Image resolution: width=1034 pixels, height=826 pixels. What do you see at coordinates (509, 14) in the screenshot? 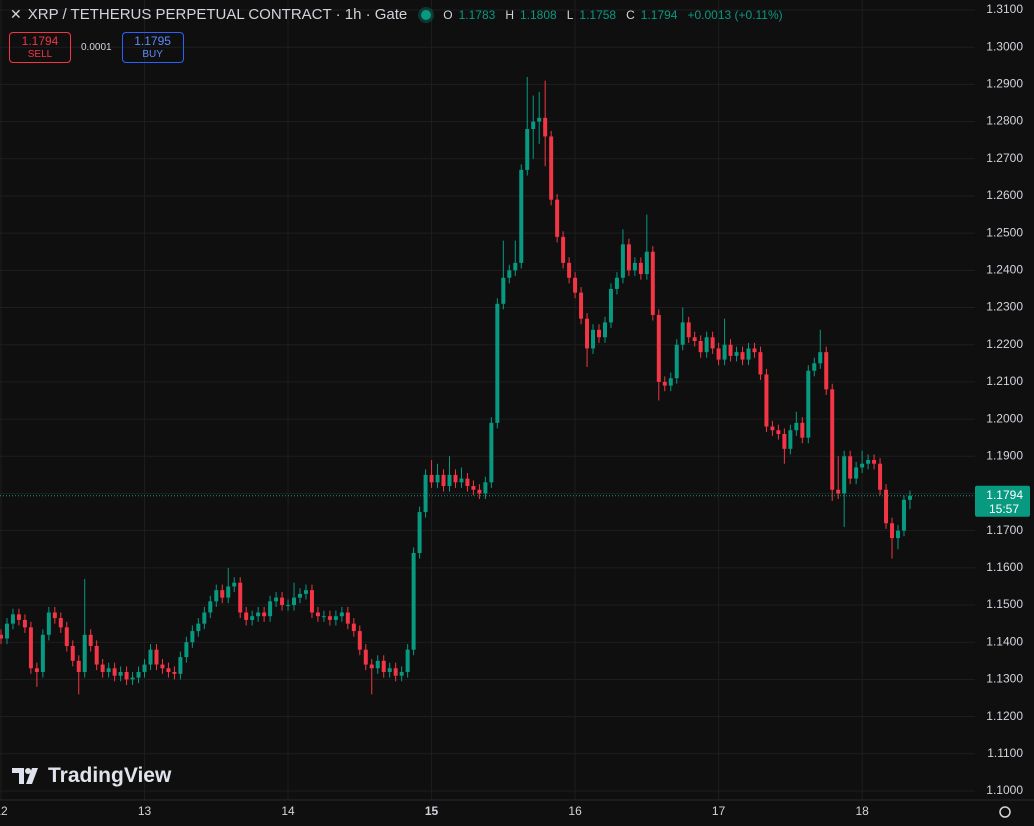
I see `legend-key: H` at bounding box center [509, 14].